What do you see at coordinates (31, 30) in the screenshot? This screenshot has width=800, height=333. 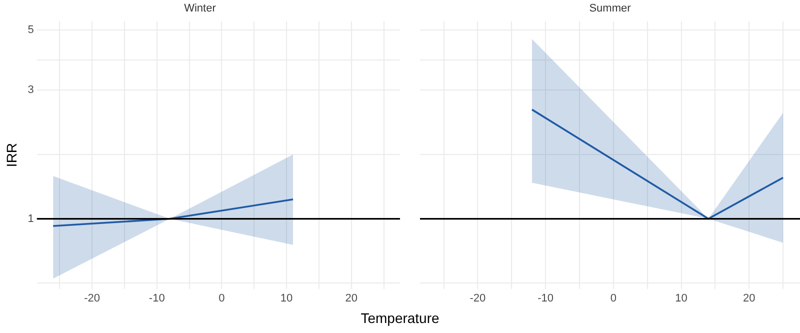 I see `y-tick-label: 5` at bounding box center [31, 30].